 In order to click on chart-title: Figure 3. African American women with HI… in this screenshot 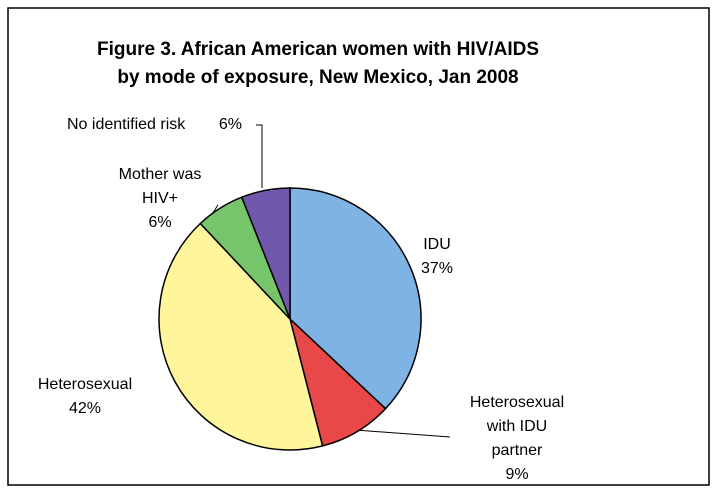, I will do `click(318, 63)`.